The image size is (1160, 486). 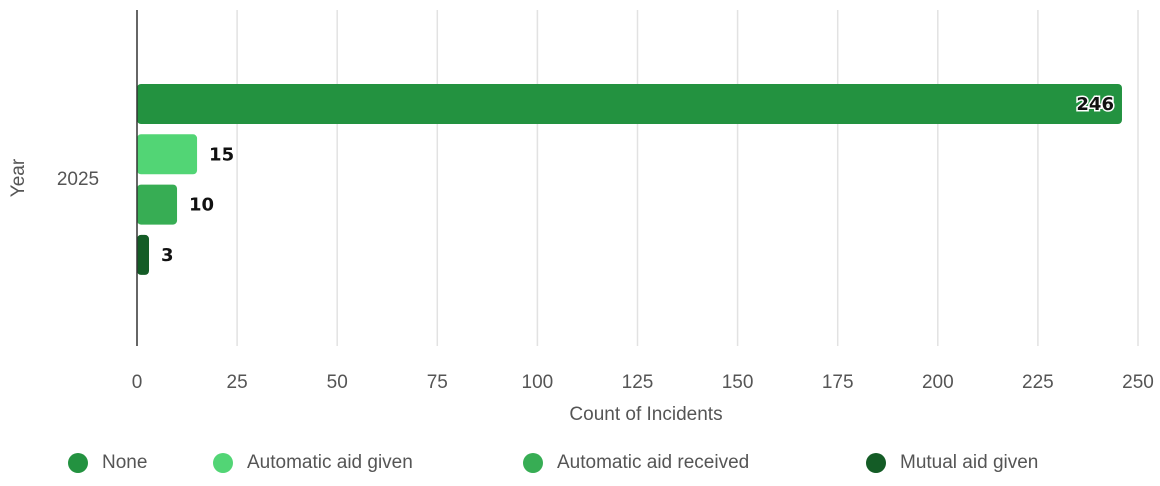 What do you see at coordinates (157, 204) in the screenshot?
I see `bar-automatic-aid-received` at bounding box center [157, 204].